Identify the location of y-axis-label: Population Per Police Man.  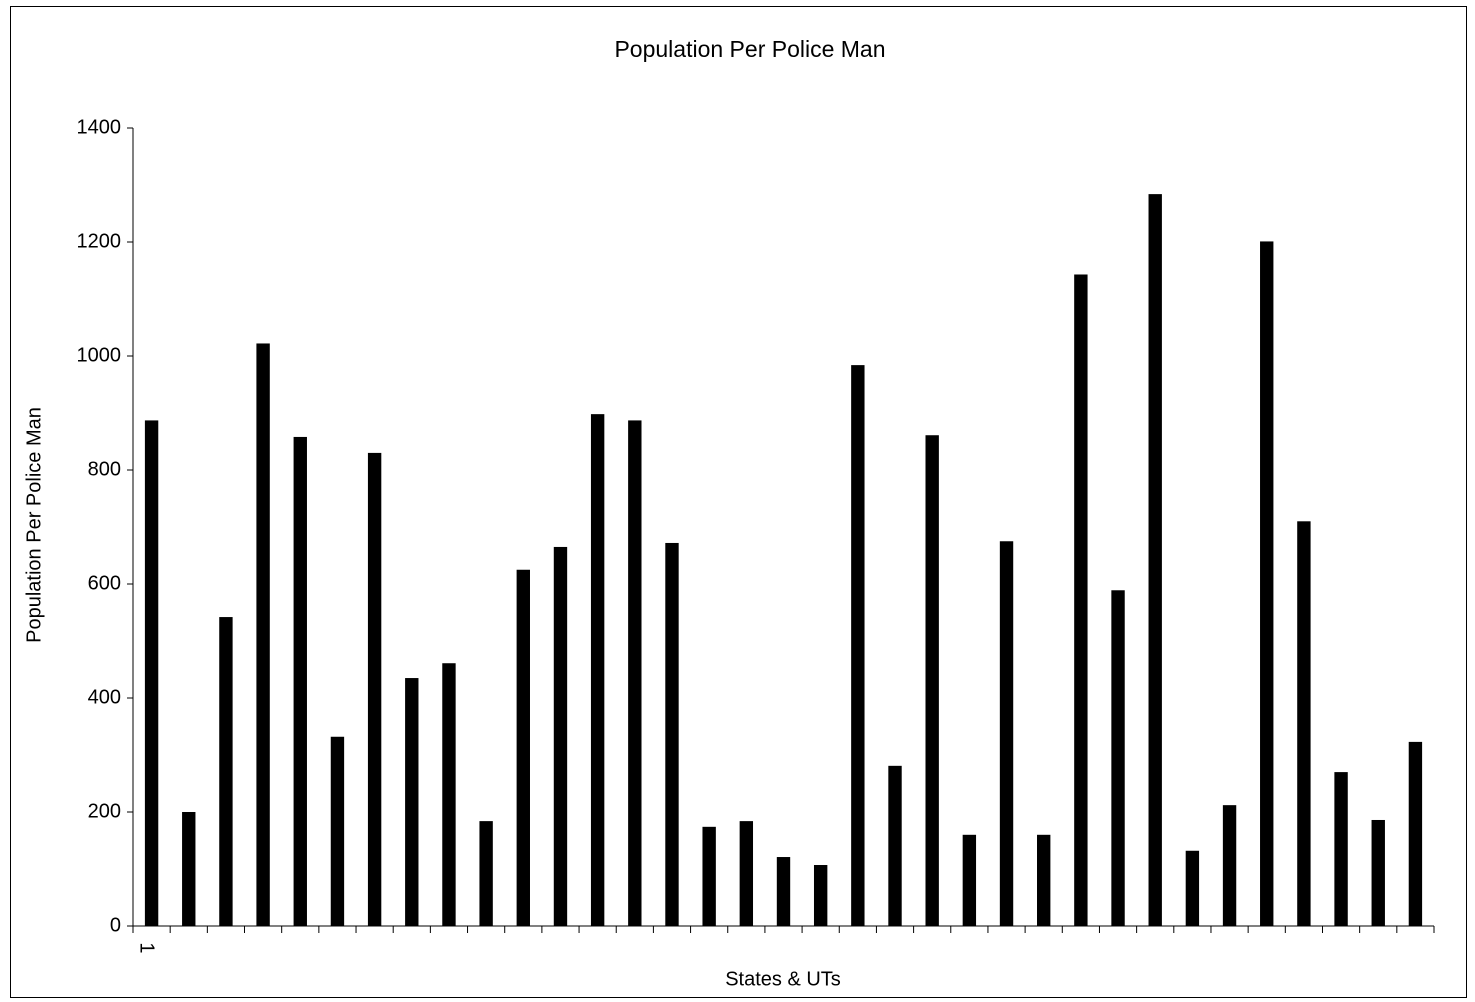
(34, 525).